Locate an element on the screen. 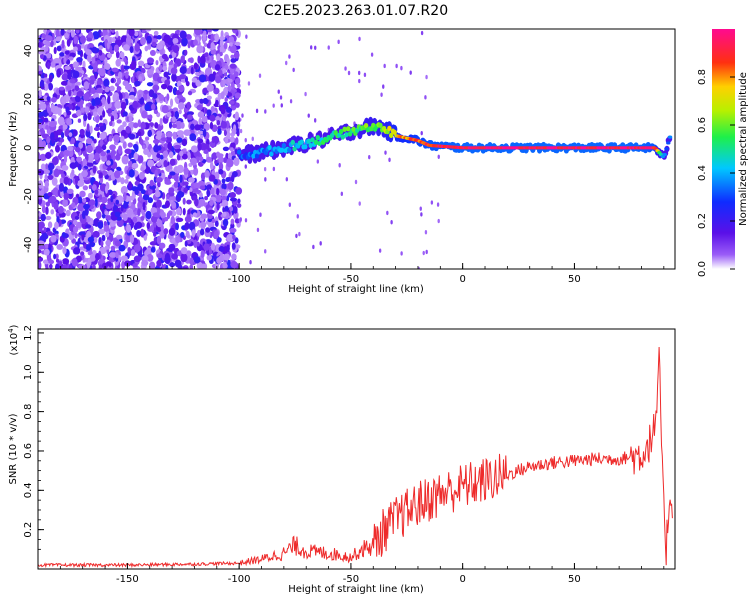 The width and height of the screenshot is (750, 600). colorbar-tick-label: 0.8 is located at coordinates (702, 77).